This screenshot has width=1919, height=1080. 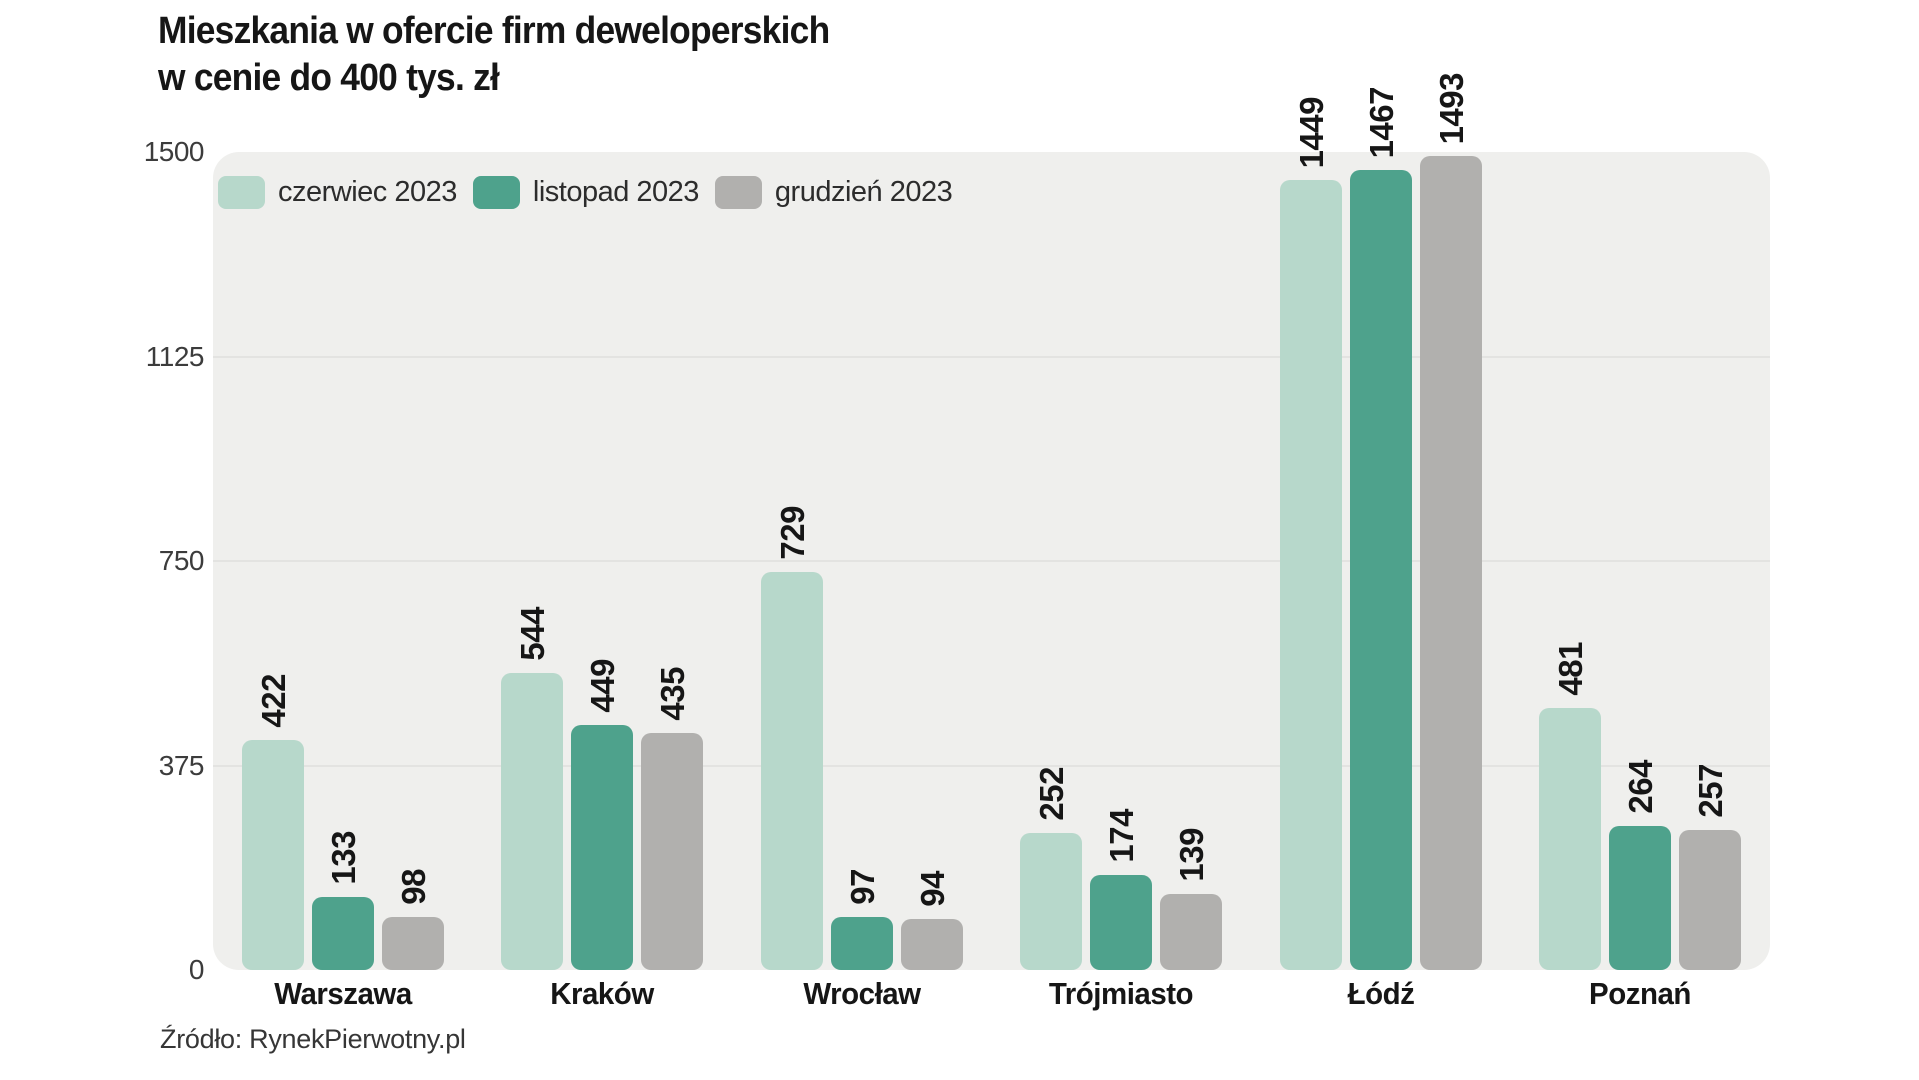 I want to click on bar--d--czerwiec-2023, so click(x=1310, y=575).